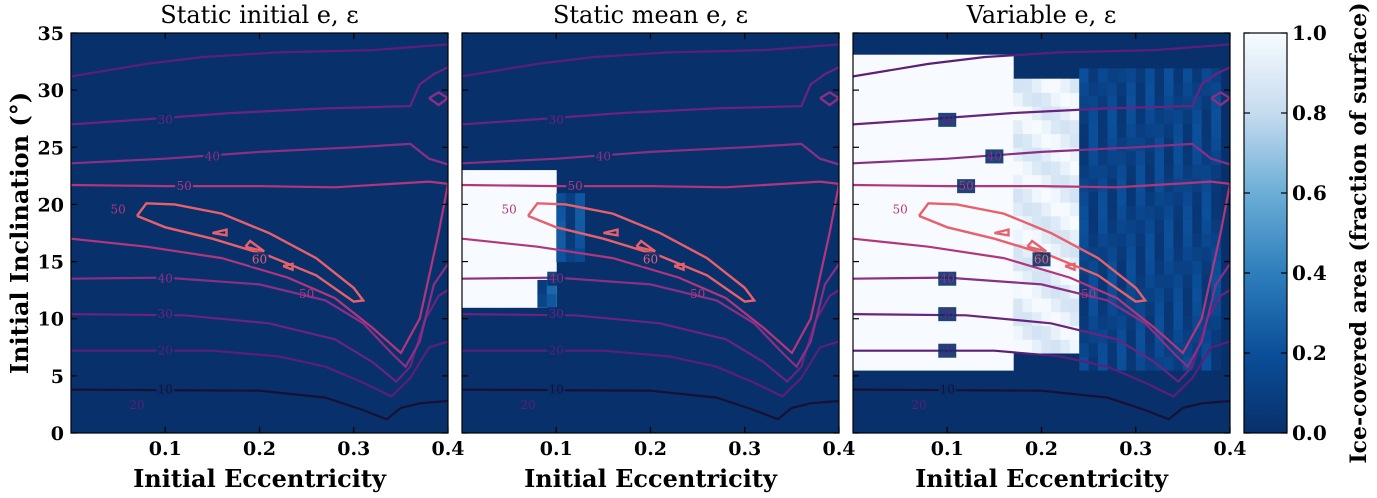  Describe the element at coordinates (51, 263) in the screenshot. I see `y-tick-label: 15` at that location.